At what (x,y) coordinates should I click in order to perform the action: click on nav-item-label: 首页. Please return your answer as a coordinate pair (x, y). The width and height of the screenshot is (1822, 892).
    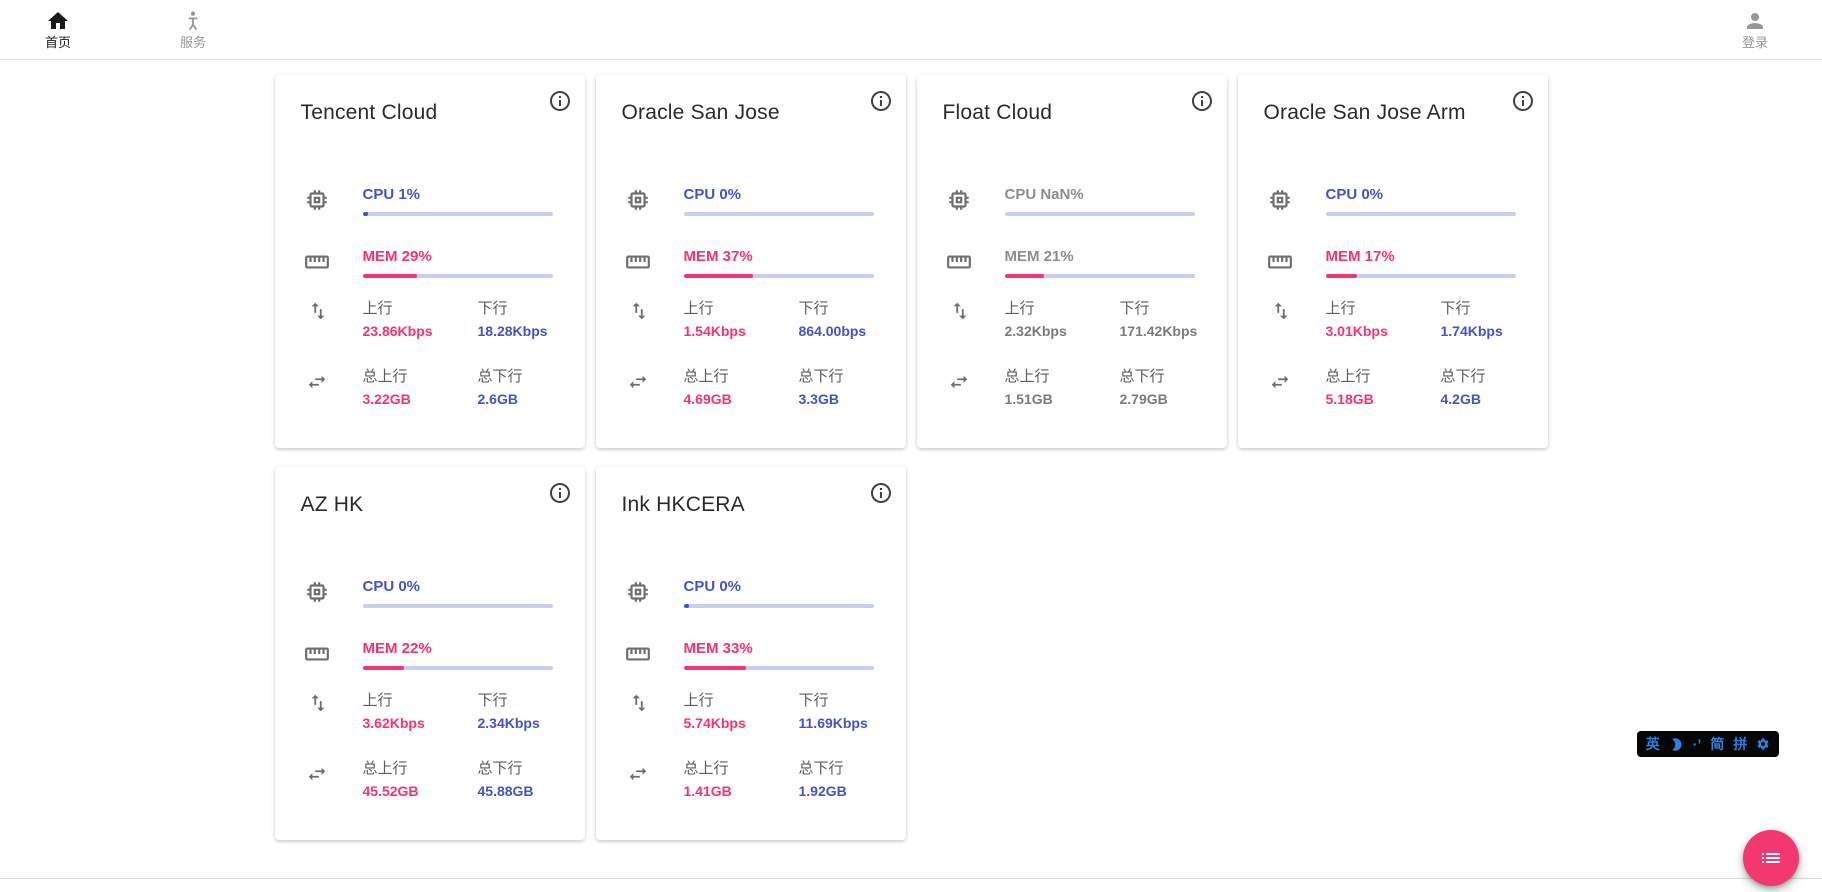
    Looking at the image, I should click on (57, 42).